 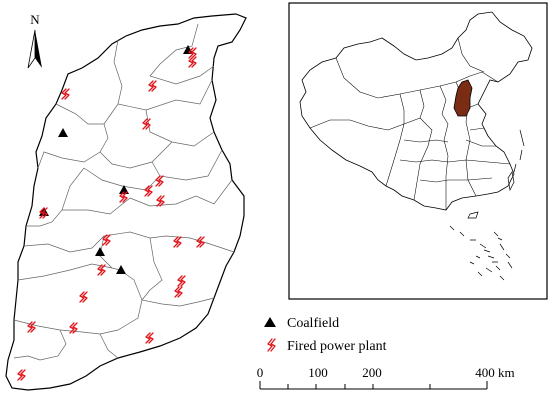 What do you see at coordinates (318, 372) in the screenshot?
I see `scale-tick-label: 100` at bounding box center [318, 372].